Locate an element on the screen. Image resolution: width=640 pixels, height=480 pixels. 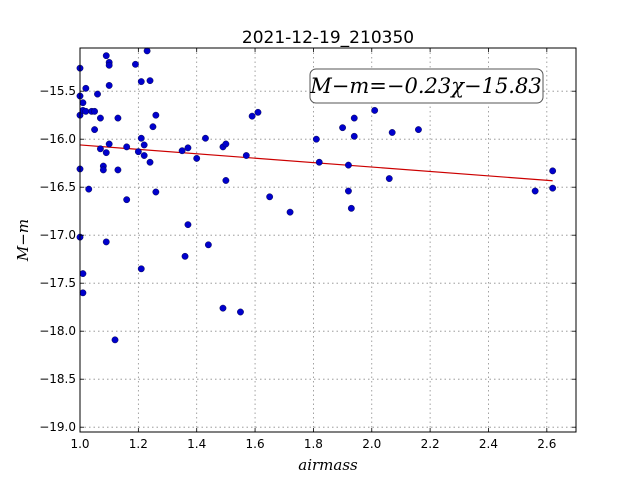
x-tick-label: 2.0 is located at coordinates (371, 444).